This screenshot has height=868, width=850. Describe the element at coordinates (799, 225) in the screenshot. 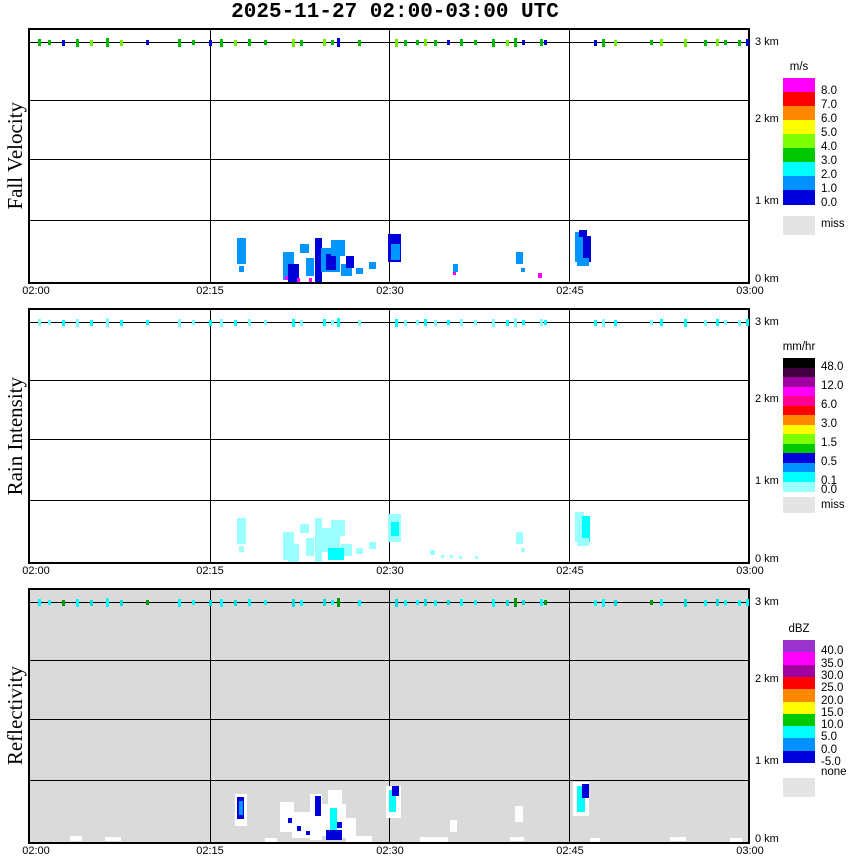

I see `colorbar-missing-swatch` at that location.